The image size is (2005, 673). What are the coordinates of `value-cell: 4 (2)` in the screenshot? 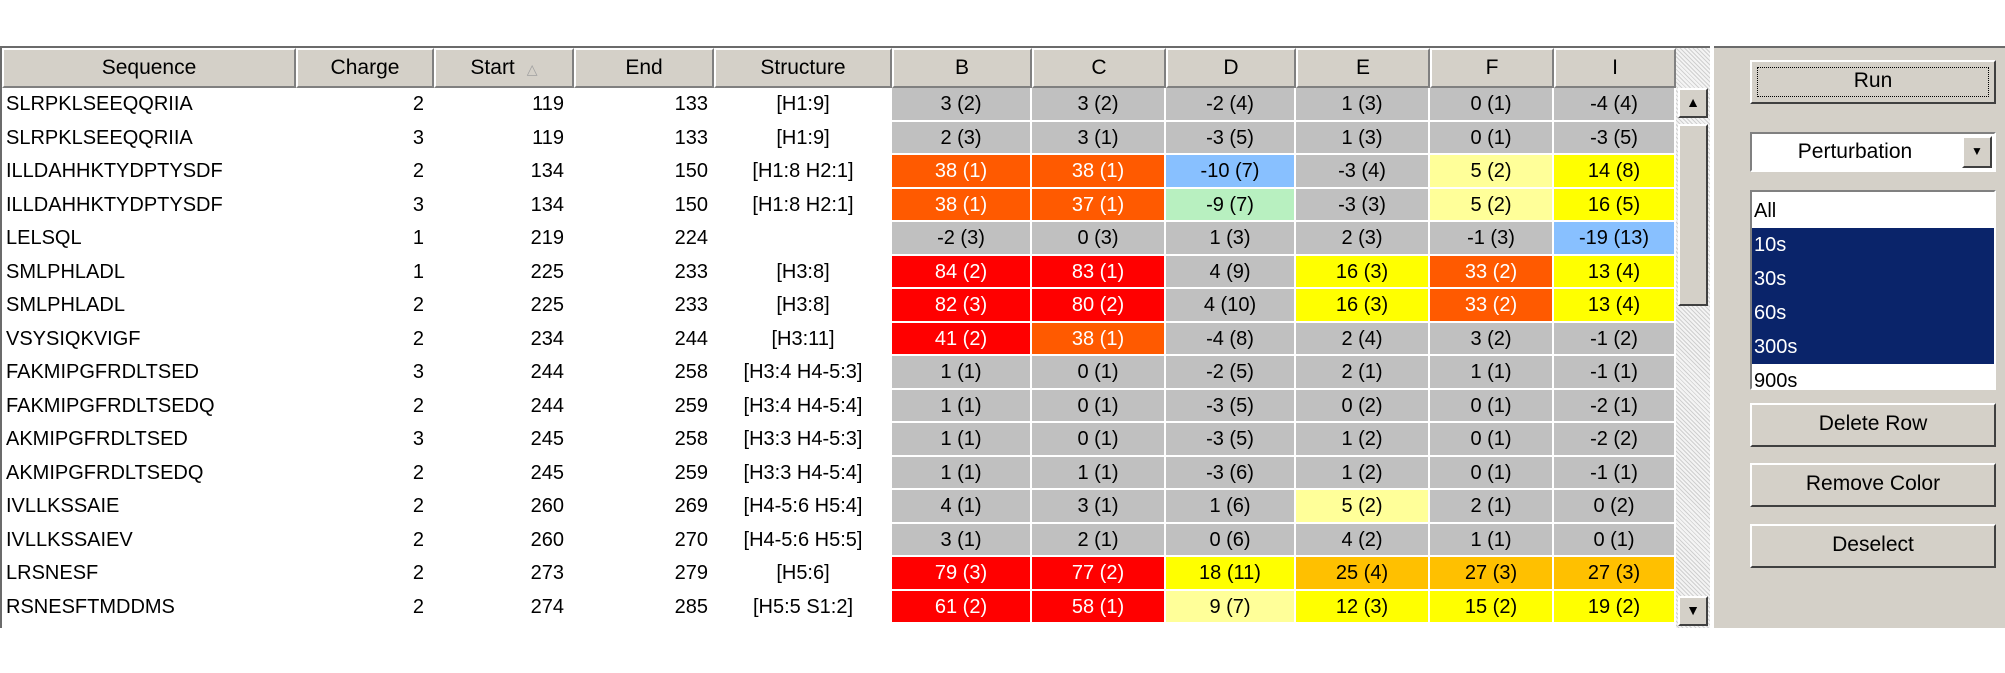 It's located at (1363, 540).